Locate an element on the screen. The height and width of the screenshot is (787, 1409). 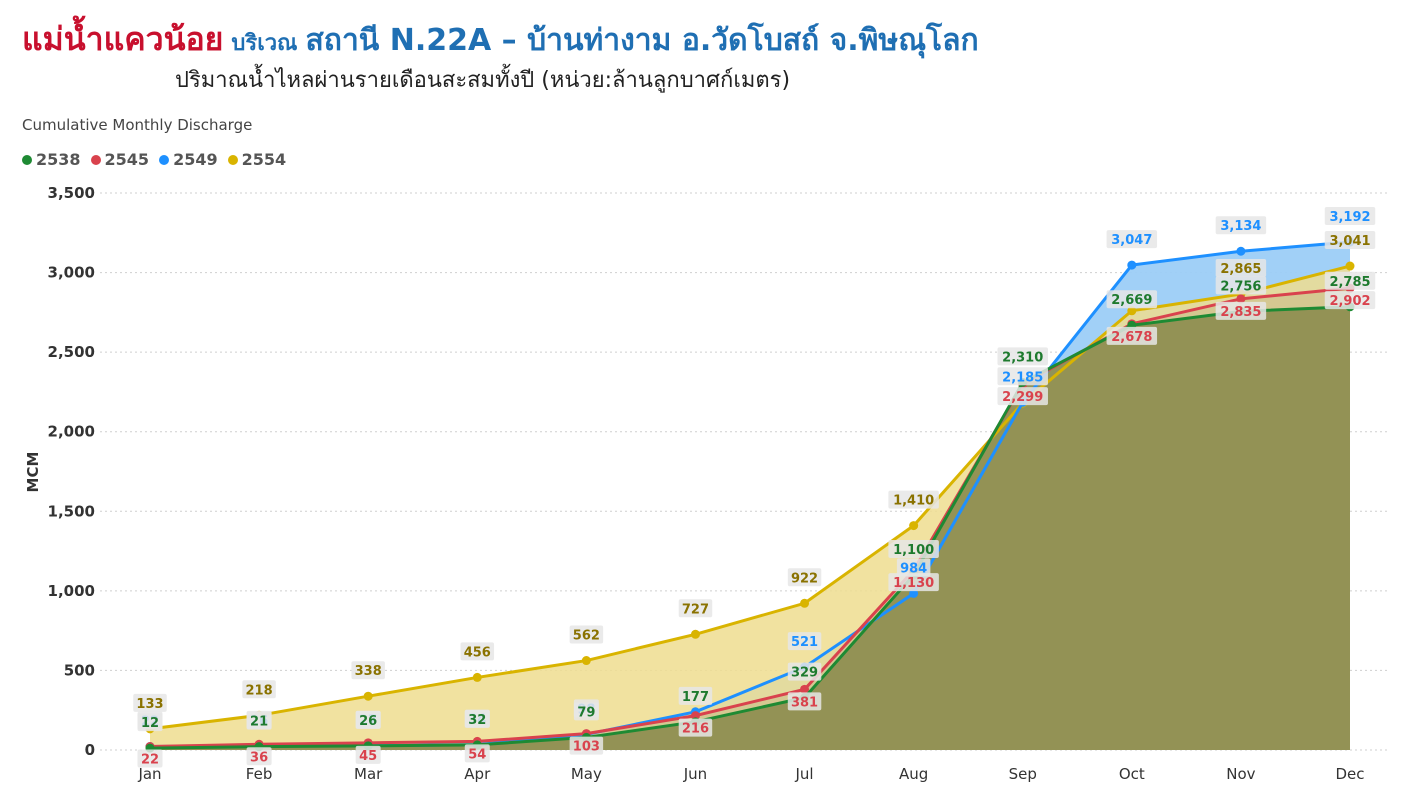
data-label-2549: 2,185 is located at coordinates (1022, 377).